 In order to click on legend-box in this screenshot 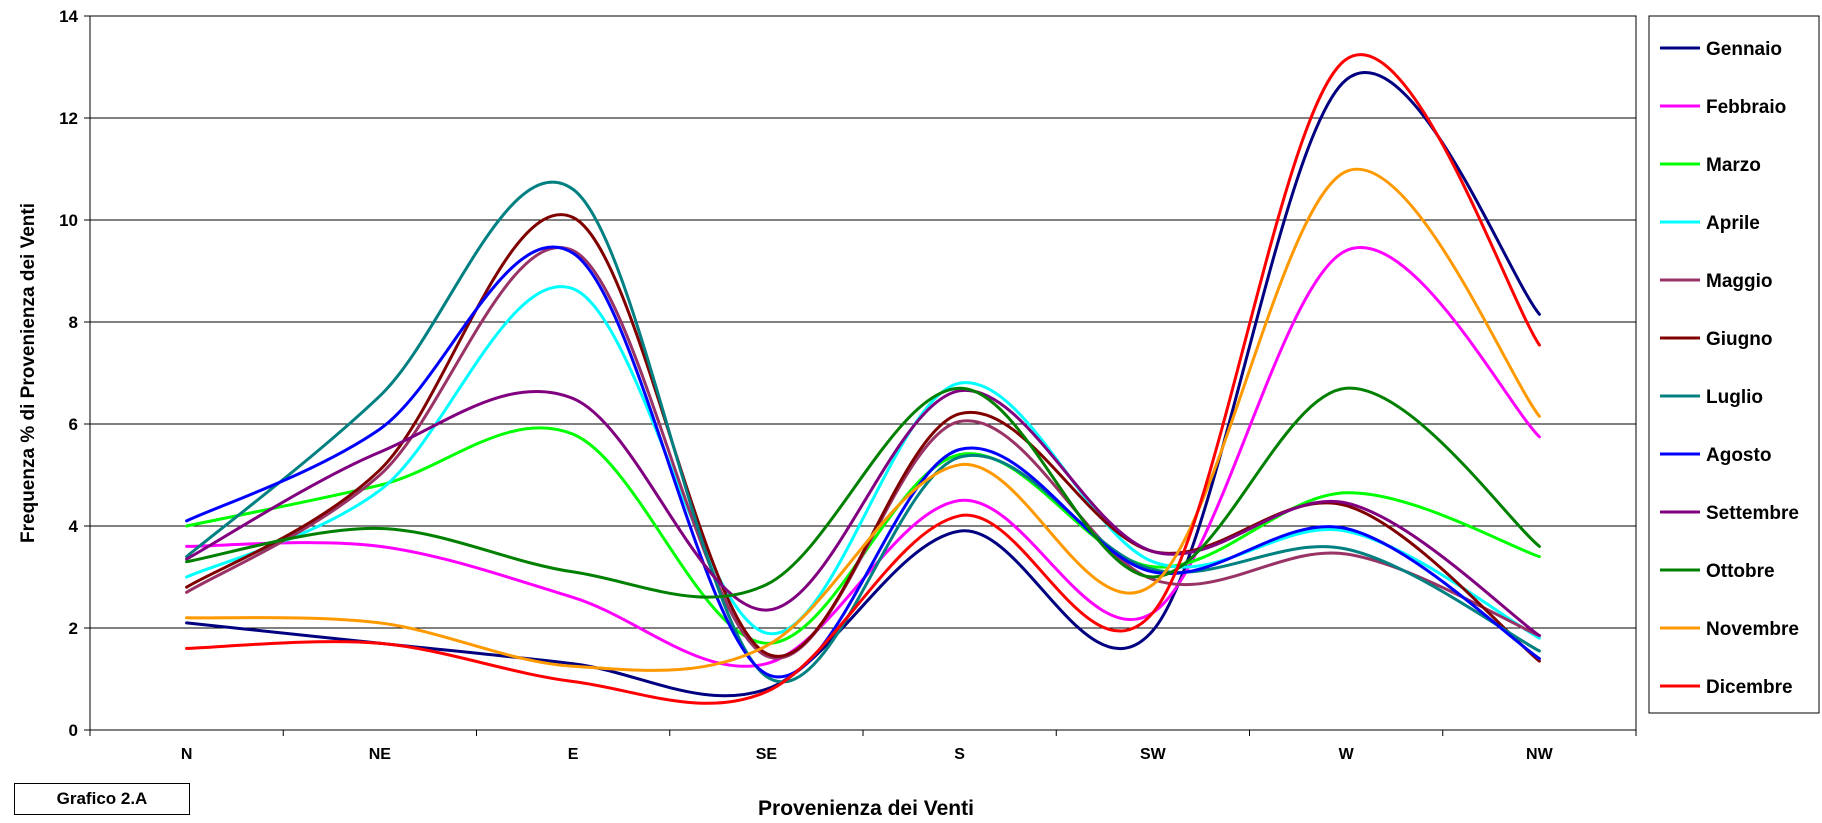, I will do `click(1734, 364)`.